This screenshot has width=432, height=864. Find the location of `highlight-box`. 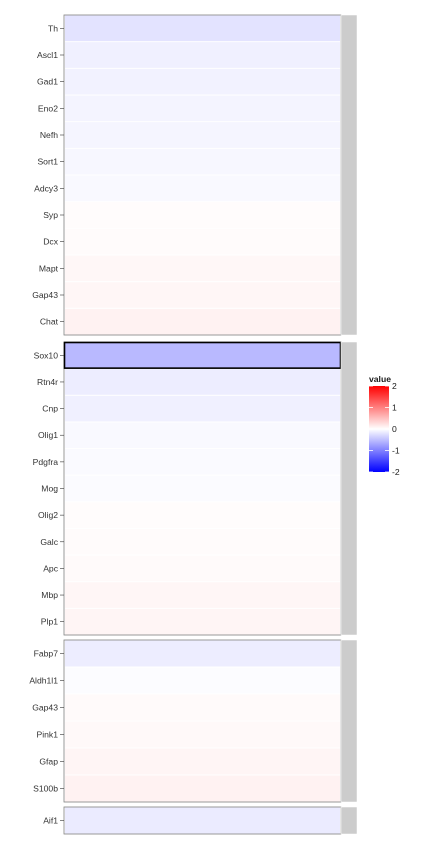

highlight-box is located at coordinates (202, 355).